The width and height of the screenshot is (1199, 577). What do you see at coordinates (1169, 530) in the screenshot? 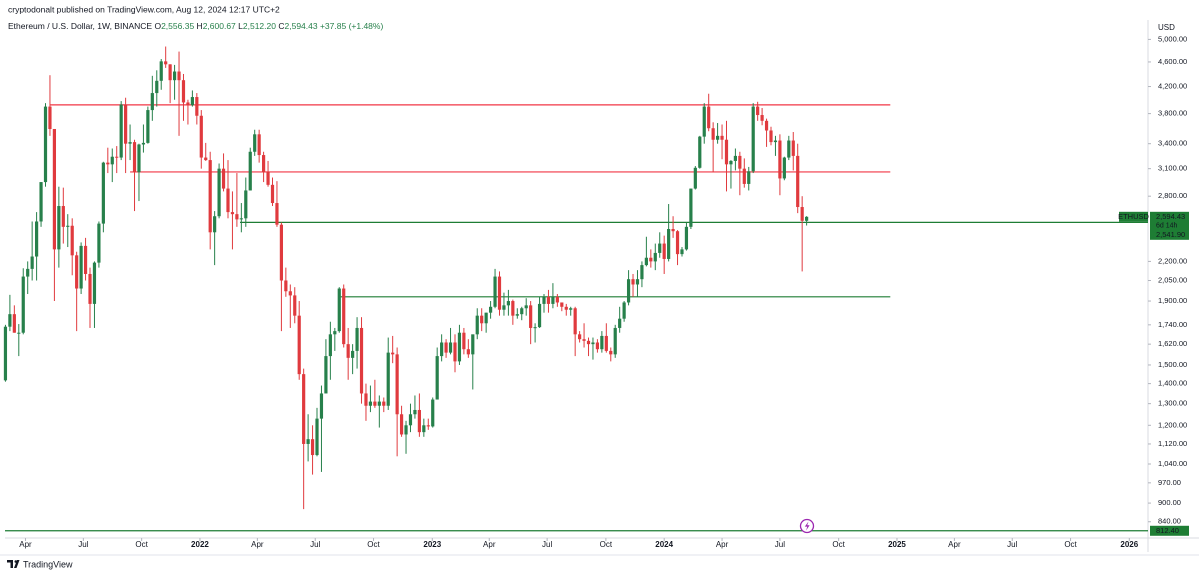
I see `level-tag-bg` at bounding box center [1169, 530].